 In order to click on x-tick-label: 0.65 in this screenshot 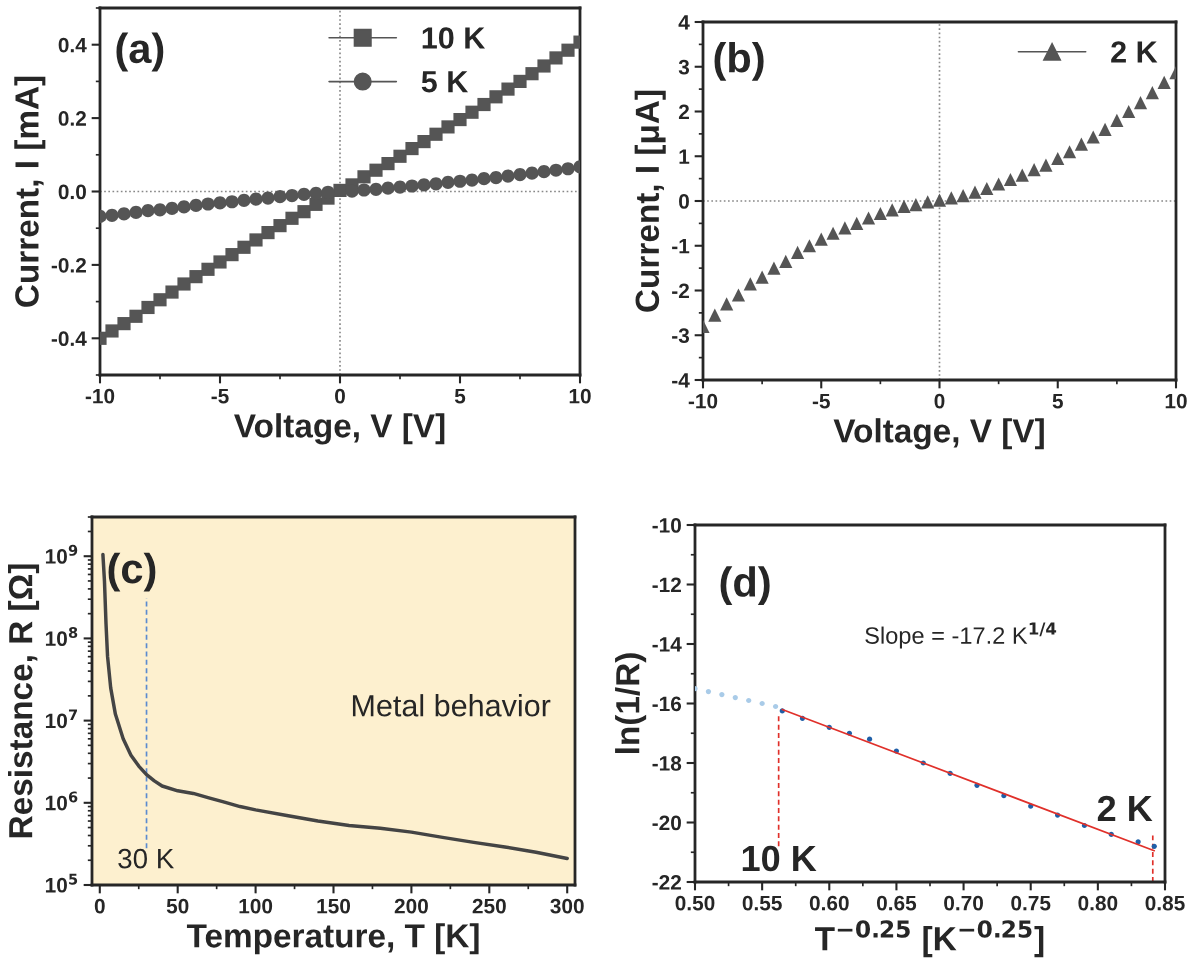, I will do `click(896, 903)`.